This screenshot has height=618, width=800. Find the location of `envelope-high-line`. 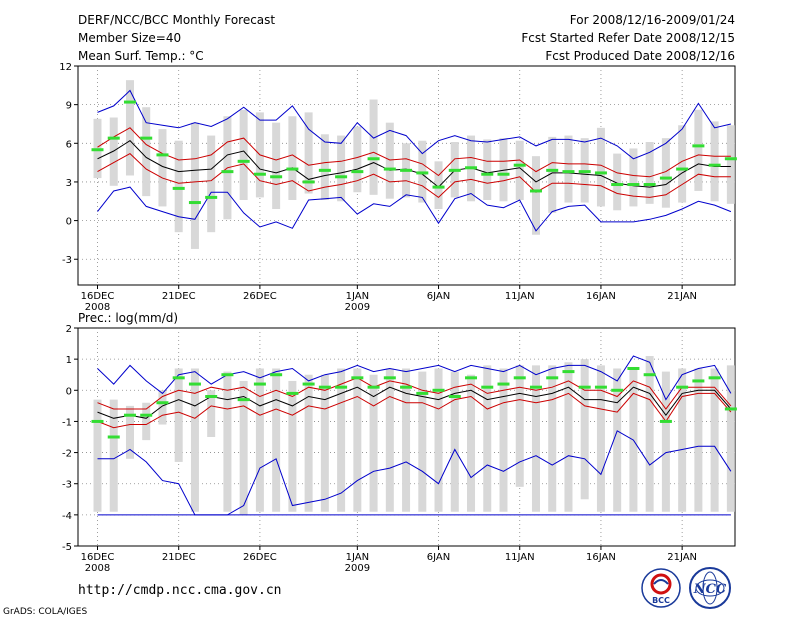

envelope-high-line is located at coordinates (414, 124).